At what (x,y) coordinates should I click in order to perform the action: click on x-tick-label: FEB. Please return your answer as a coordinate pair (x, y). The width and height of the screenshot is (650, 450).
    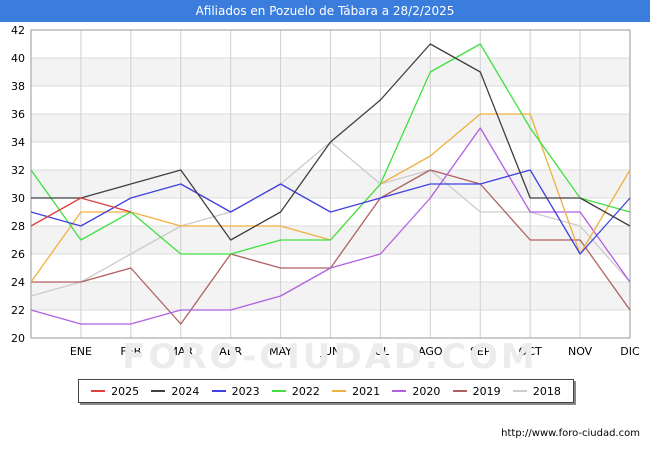
    Looking at the image, I should click on (130, 351).